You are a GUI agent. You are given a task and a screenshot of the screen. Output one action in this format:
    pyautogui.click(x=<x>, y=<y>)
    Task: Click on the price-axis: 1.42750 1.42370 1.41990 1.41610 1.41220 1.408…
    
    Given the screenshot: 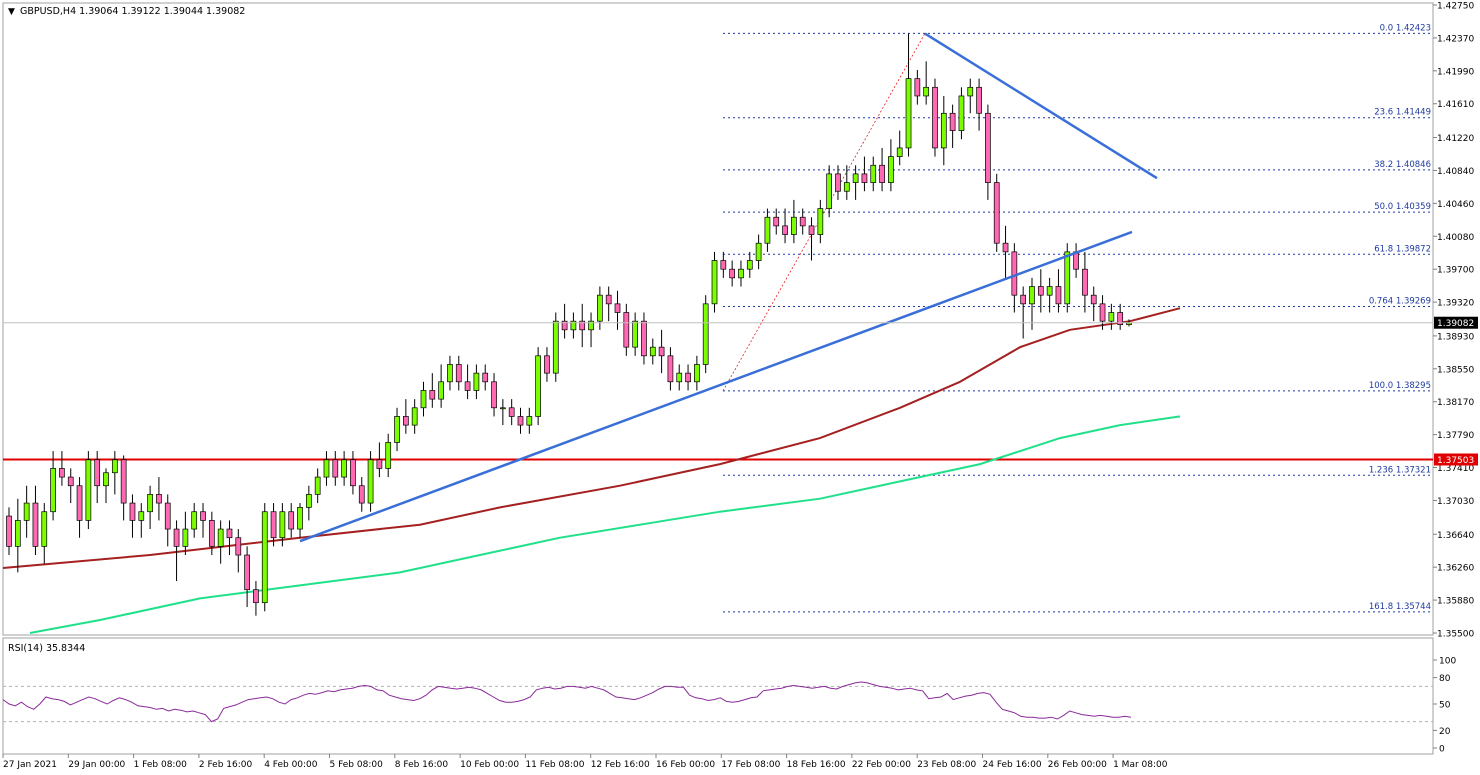 What is the action you would take?
    pyautogui.click(x=1453, y=321)
    